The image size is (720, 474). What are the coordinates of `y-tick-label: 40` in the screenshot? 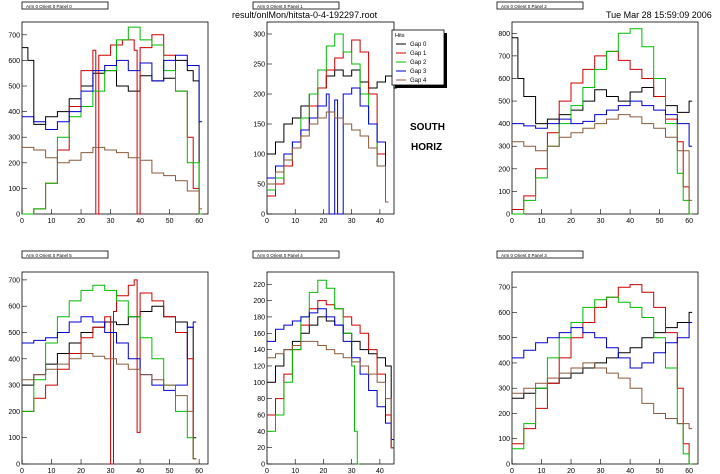 It's located at (261, 432).